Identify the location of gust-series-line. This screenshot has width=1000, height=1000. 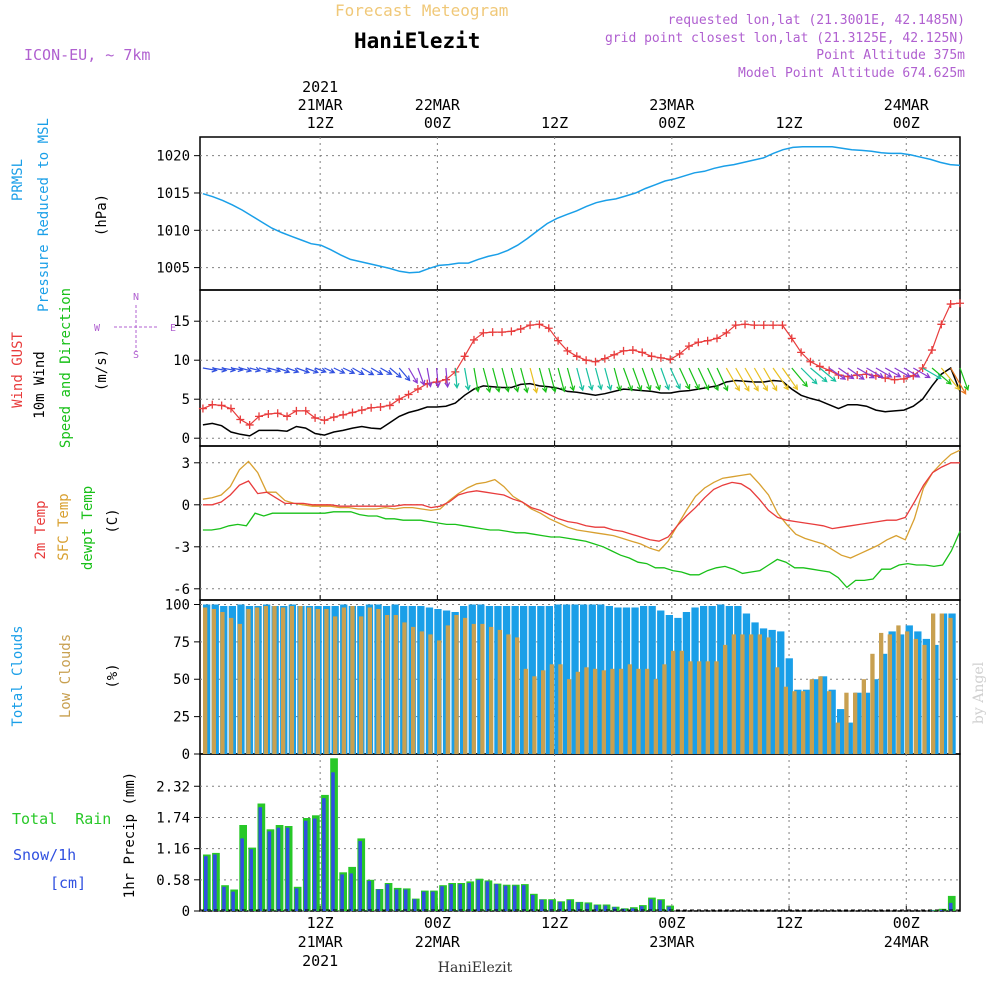
(581, 364).